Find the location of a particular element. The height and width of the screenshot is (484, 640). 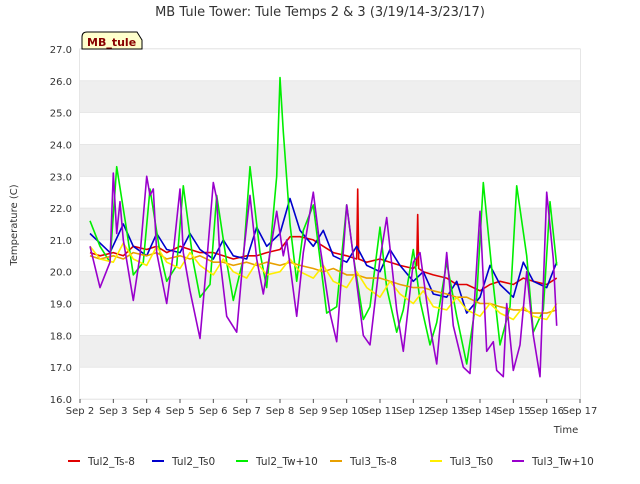

y-tick-label: 27.0 is located at coordinates (61, 50).